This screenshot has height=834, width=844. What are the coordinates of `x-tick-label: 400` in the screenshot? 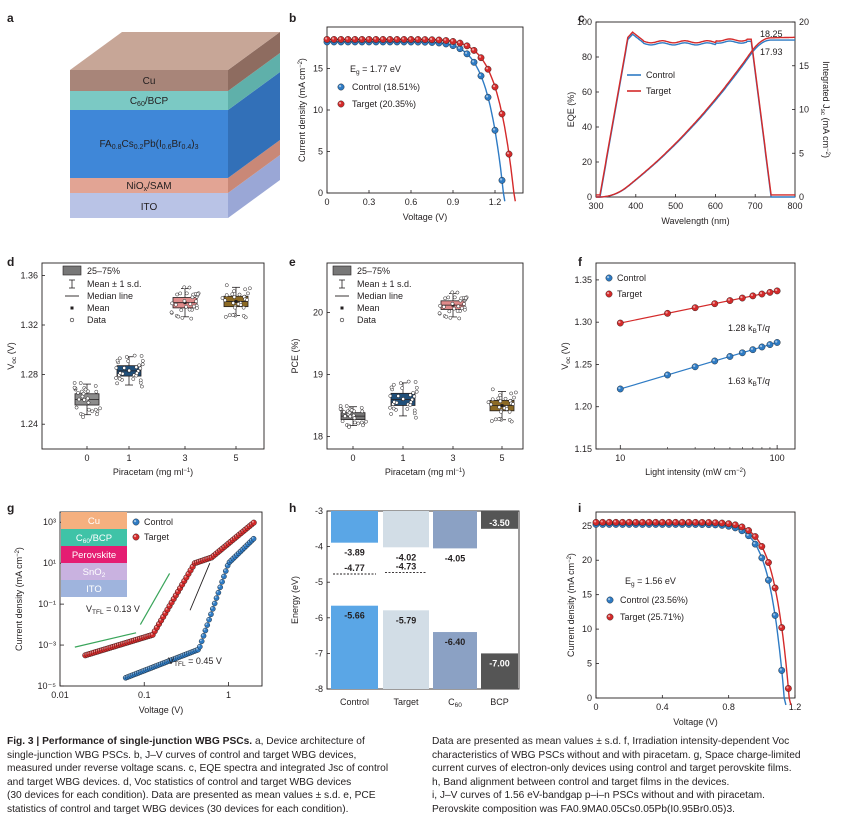 It's located at (635, 206).